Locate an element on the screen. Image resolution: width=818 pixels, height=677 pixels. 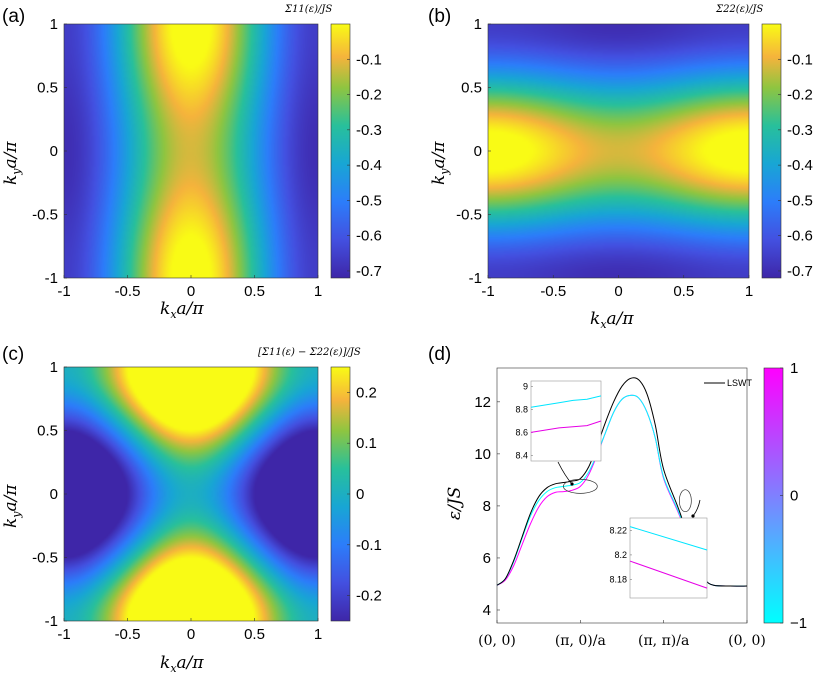
x-tick-label-c: -1 is located at coordinates (63, 634).